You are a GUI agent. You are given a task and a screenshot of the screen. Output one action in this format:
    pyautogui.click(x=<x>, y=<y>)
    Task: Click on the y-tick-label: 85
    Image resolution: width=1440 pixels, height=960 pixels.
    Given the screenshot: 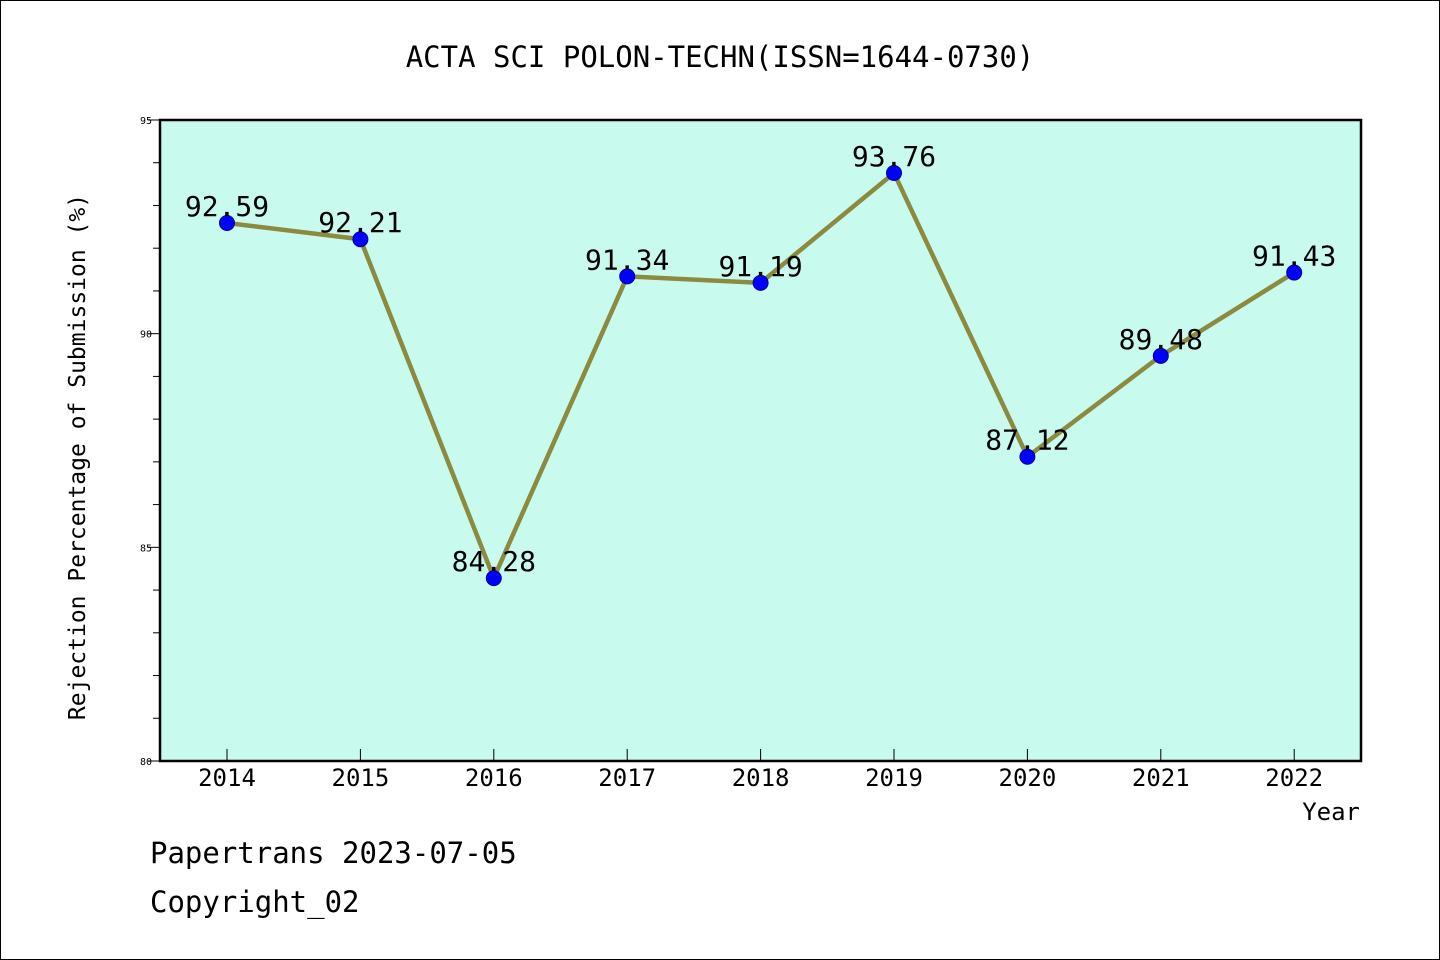 What is the action you would take?
    pyautogui.click(x=146, y=548)
    